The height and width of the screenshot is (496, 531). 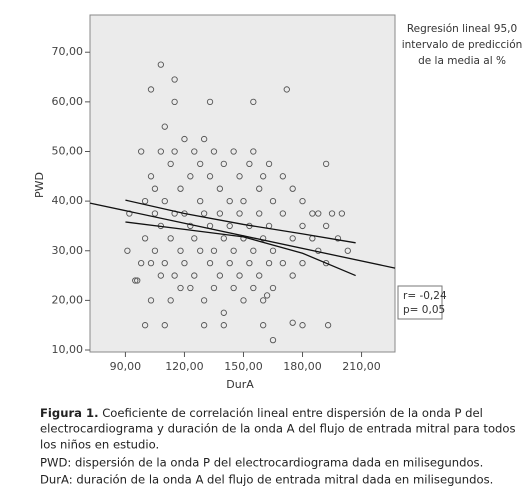 I want to click on legend-text: Regresión lineal 95,0, so click(x=462, y=29).